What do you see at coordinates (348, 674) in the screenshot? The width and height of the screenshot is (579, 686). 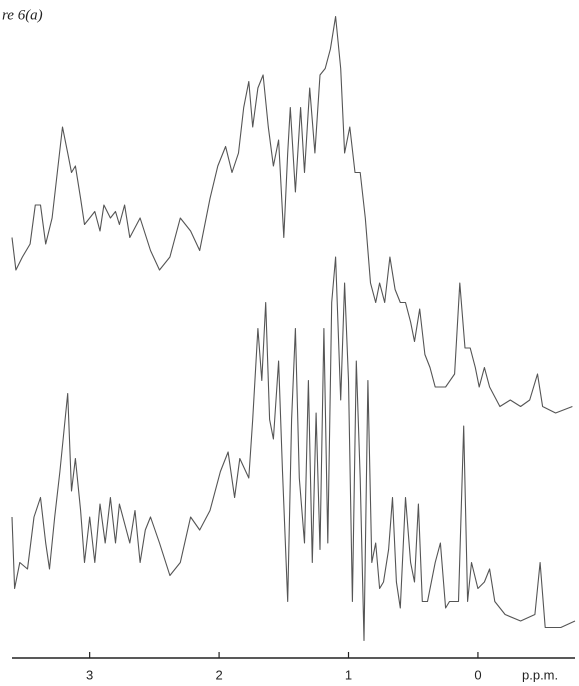 I see `x-tick-label: 1` at bounding box center [348, 674].